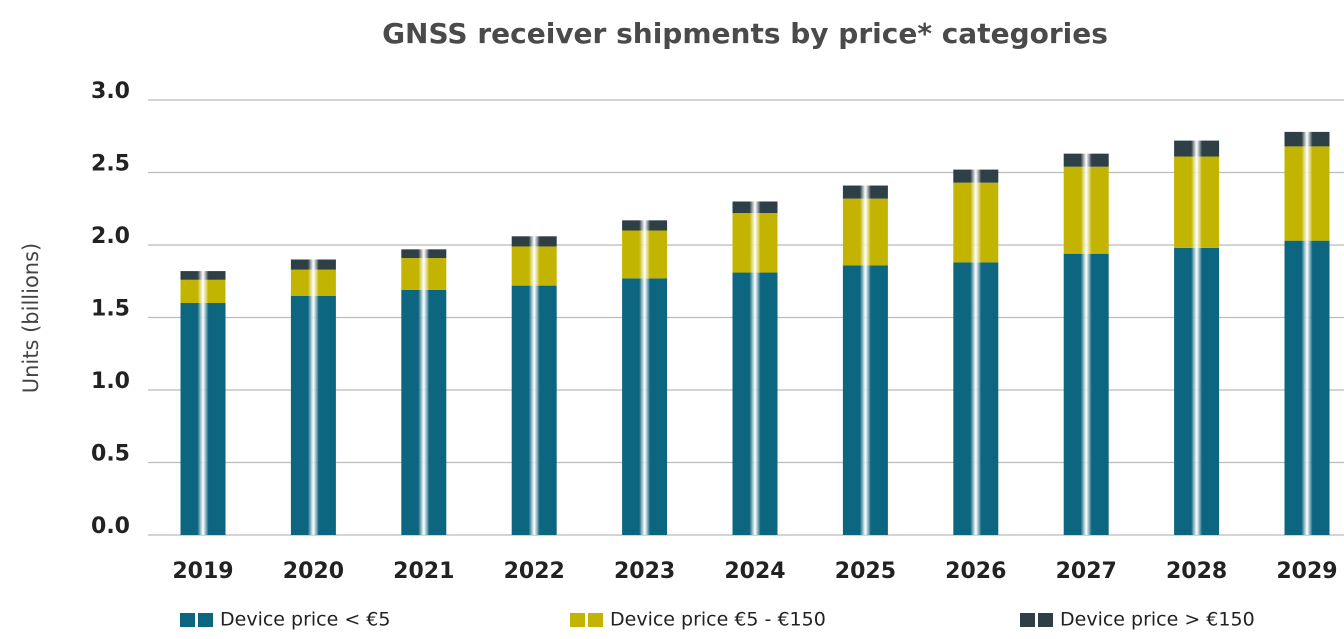 This screenshot has width=1344, height=639. I want to click on y-tick-label: 1.5, so click(110, 309).